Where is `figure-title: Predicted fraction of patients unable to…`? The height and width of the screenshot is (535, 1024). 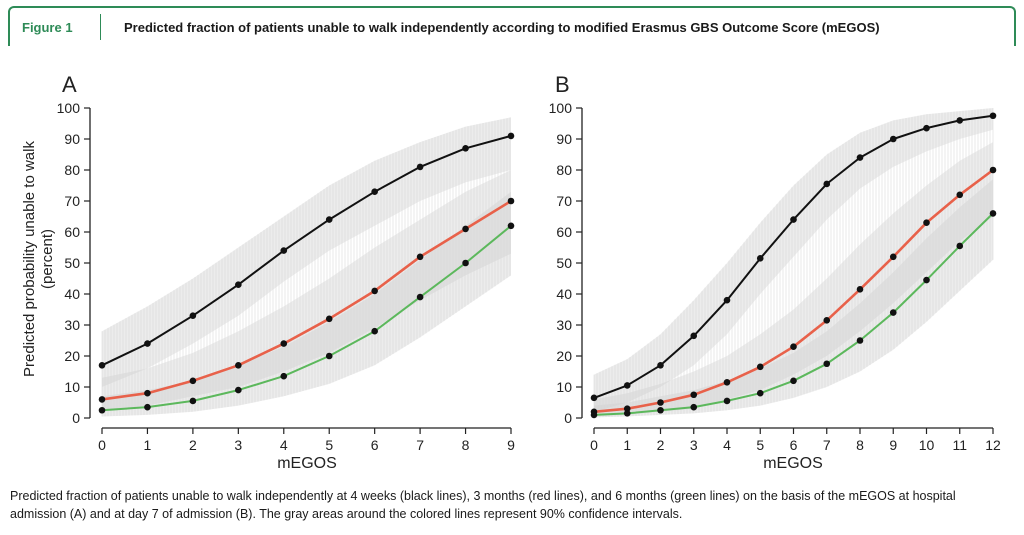
figure-title: Predicted fraction of patients unable to… is located at coordinates (502, 27).